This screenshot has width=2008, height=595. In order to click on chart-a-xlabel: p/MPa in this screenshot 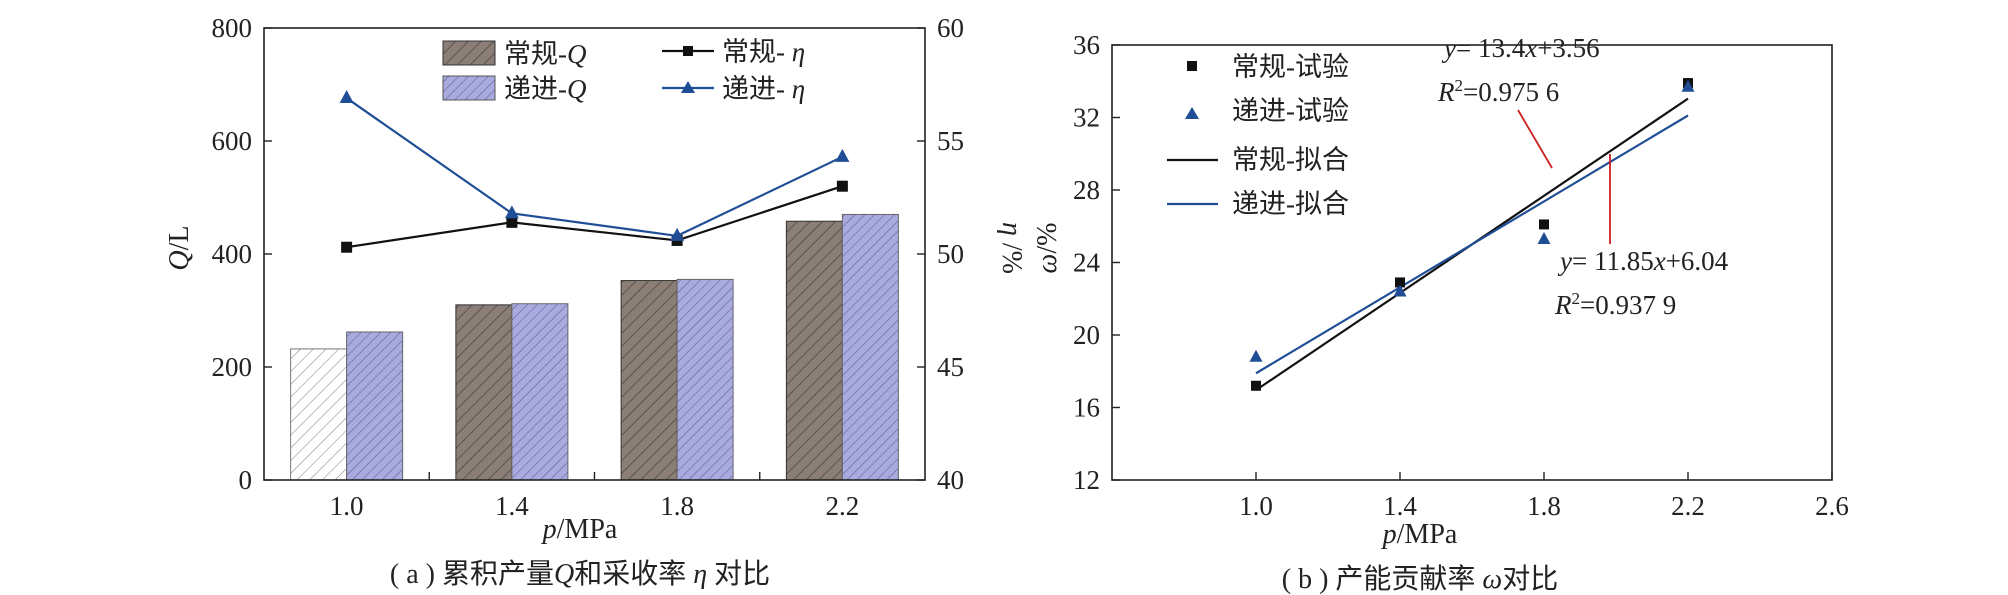, I will do `click(579, 529)`.